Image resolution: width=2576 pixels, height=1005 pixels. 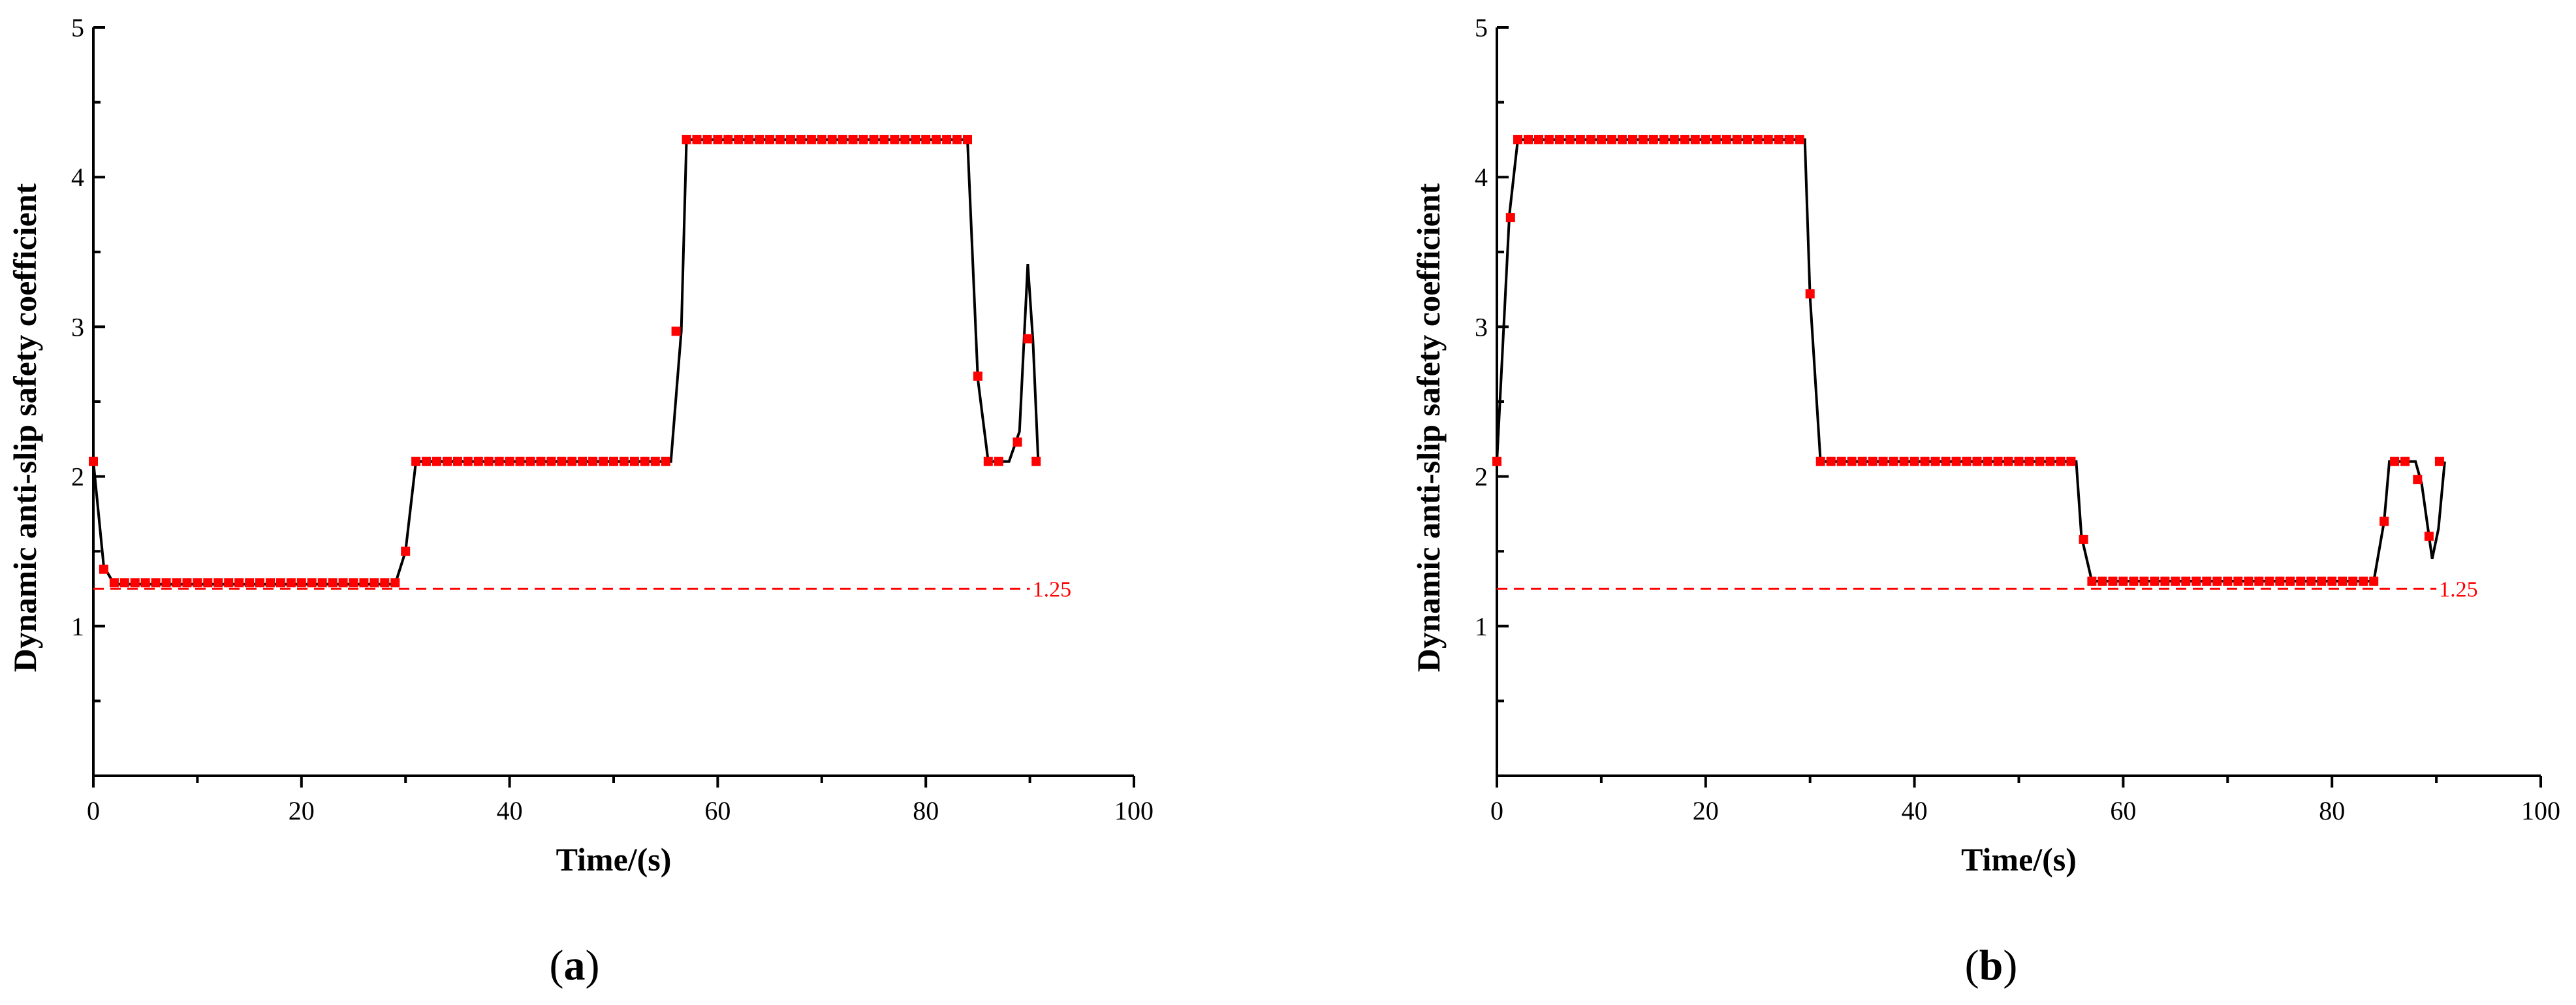 I want to click on x-axis-title: Time/(s), so click(x=2019, y=859).